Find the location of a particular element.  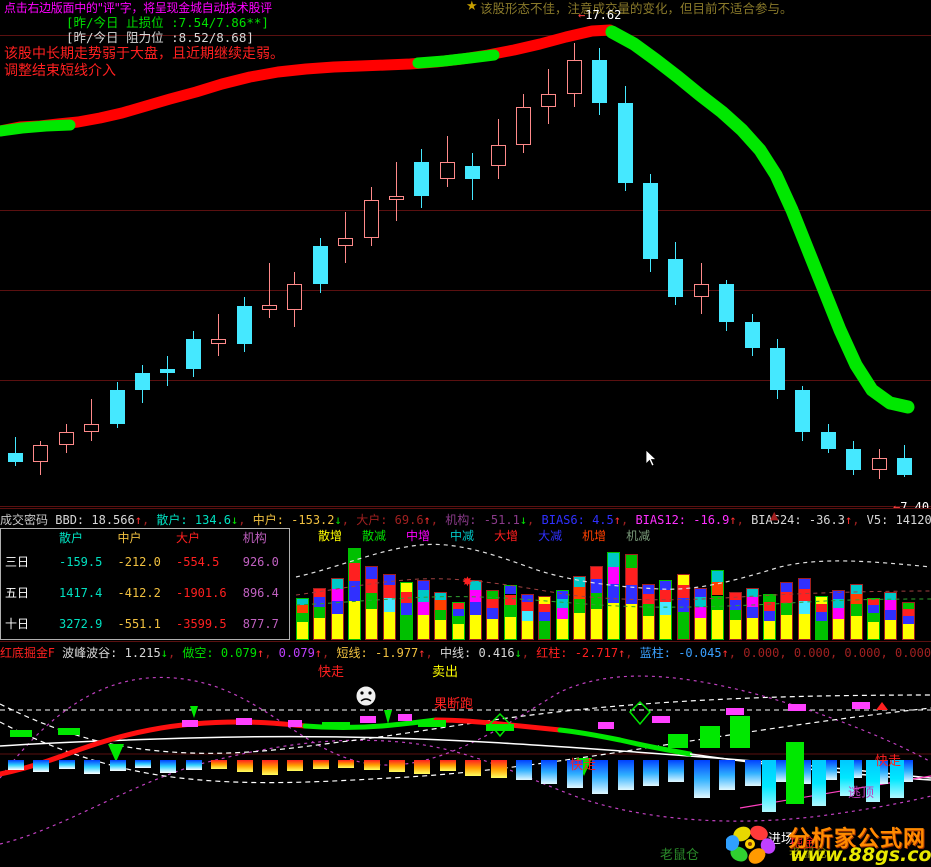

chip-table-cell: -551.1 is located at coordinates (139, 623).